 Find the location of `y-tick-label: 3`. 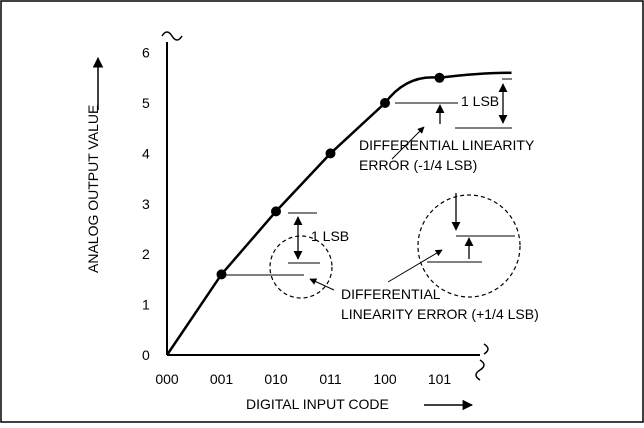

y-tick-label: 3 is located at coordinates (146, 204).